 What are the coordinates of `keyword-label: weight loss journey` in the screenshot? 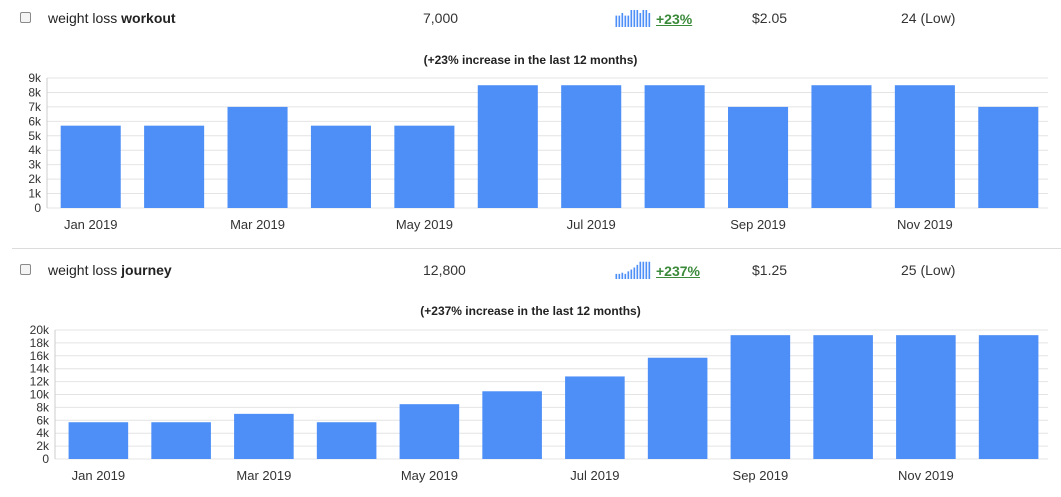 It's located at (110, 270).